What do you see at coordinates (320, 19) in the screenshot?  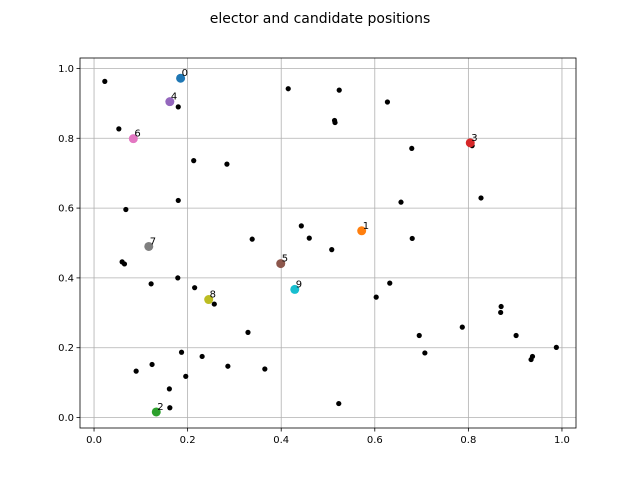 I see `chart-title: elector and candidate positions` at bounding box center [320, 19].